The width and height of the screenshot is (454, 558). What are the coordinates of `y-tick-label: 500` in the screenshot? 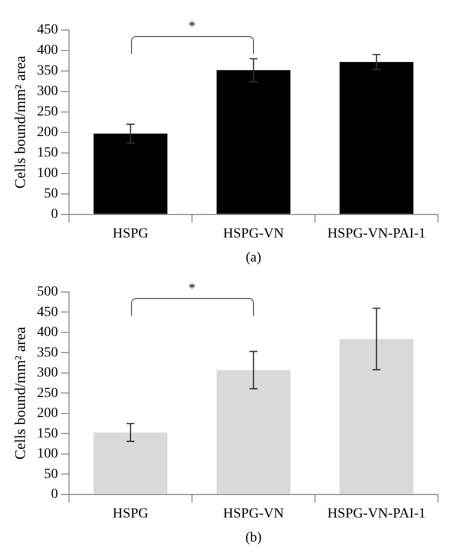 It's located at (47, 292).